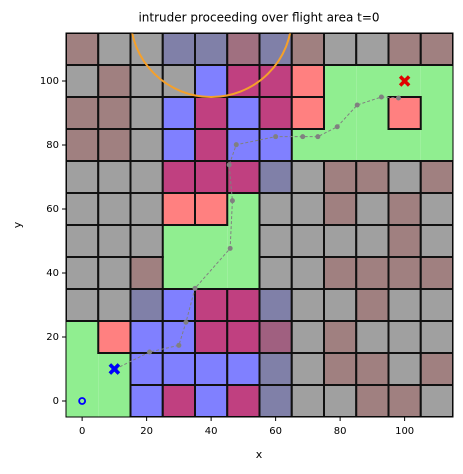  What do you see at coordinates (404, 81) in the screenshot?
I see `x-marker` at bounding box center [404, 81].